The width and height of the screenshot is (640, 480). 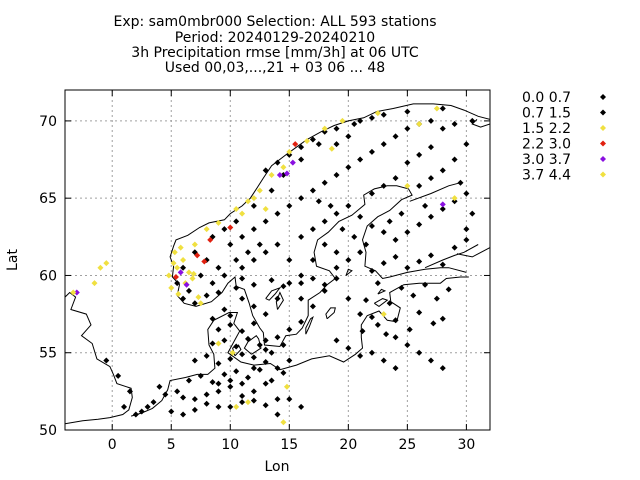 What do you see at coordinates (348, 445) in the screenshot?
I see `x-tick-label-4: 20` at bounding box center [348, 445].